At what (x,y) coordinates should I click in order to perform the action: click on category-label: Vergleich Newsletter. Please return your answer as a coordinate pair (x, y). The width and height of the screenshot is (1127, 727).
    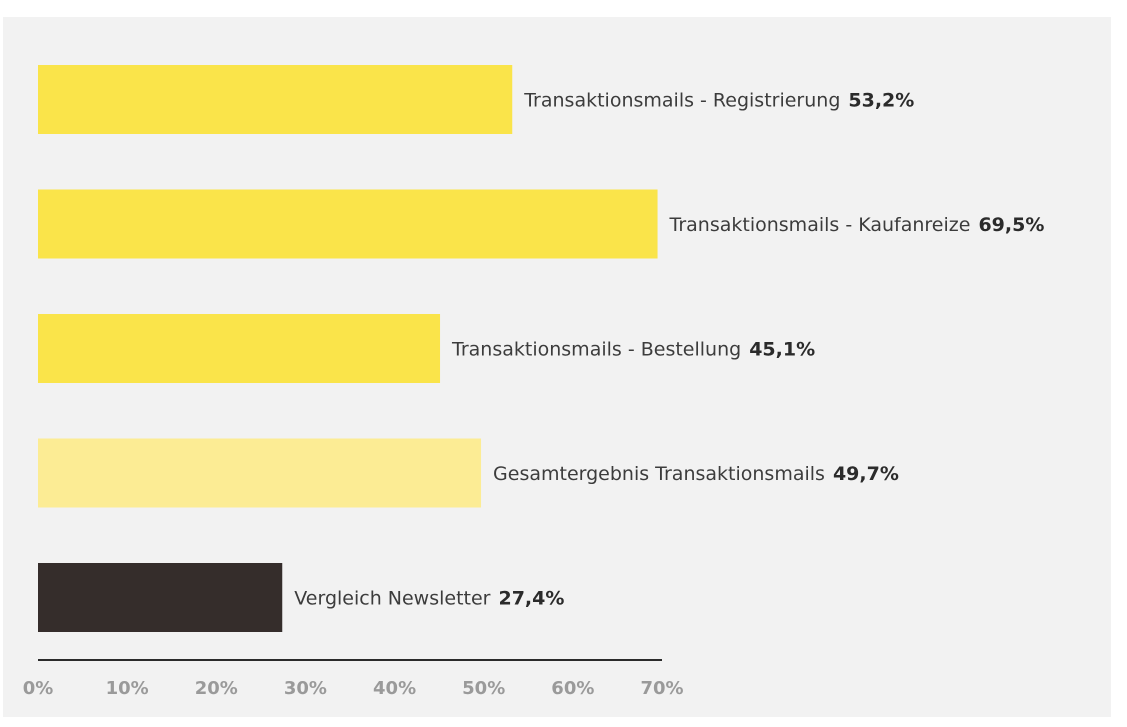
    Looking at the image, I should click on (392, 599).